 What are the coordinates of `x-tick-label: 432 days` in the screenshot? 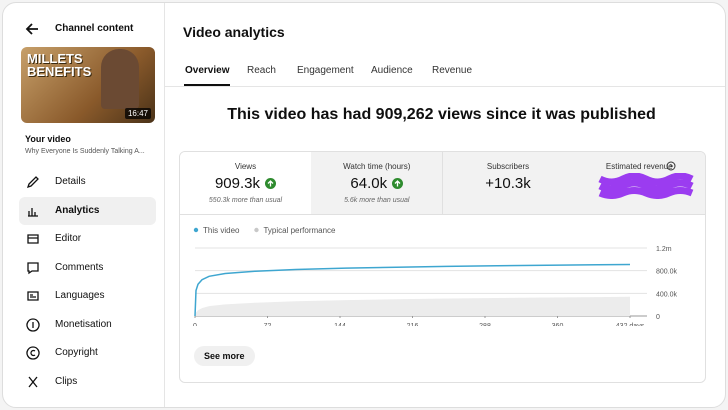 It's located at (630, 324).